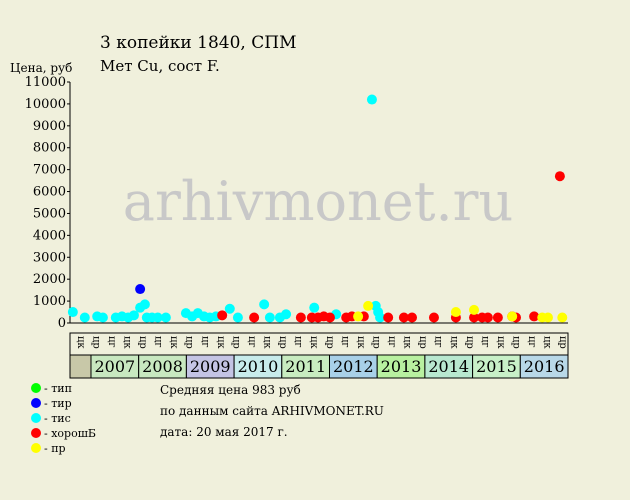 The image size is (630, 500). I want to click on legend-label: - тис, so click(57, 418).